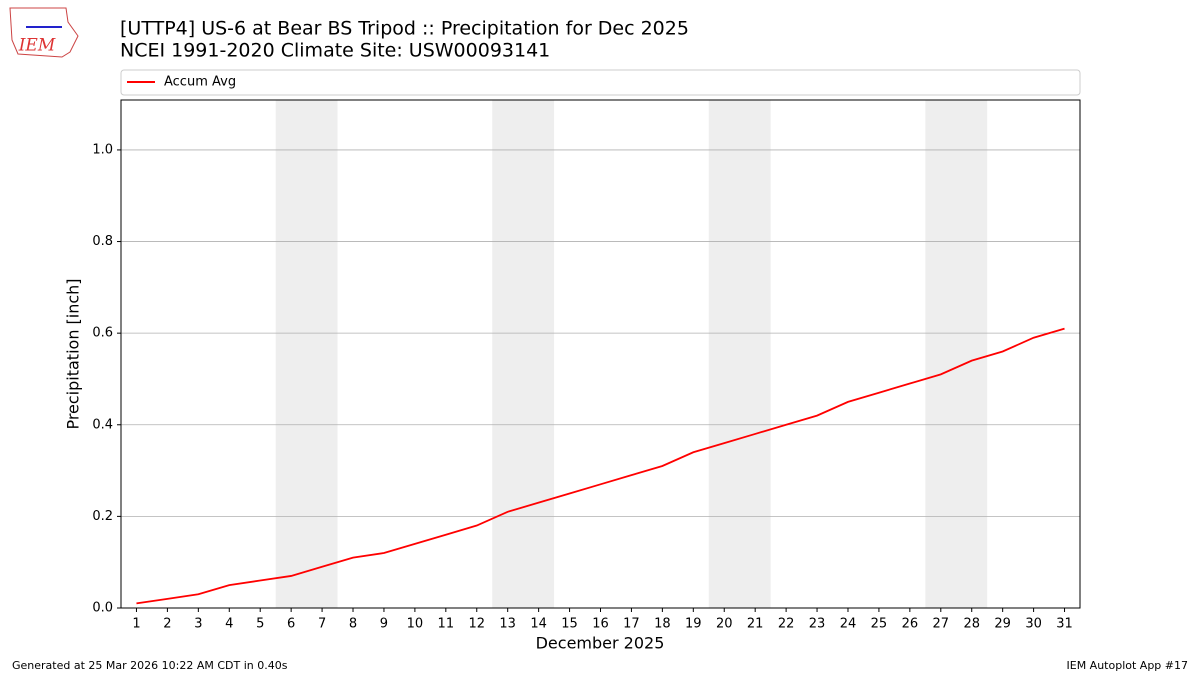 Image resolution: width=1200 pixels, height=675 pixels. Describe the element at coordinates (538, 624) in the screenshot. I see `x-tick-label: 14` at that location.